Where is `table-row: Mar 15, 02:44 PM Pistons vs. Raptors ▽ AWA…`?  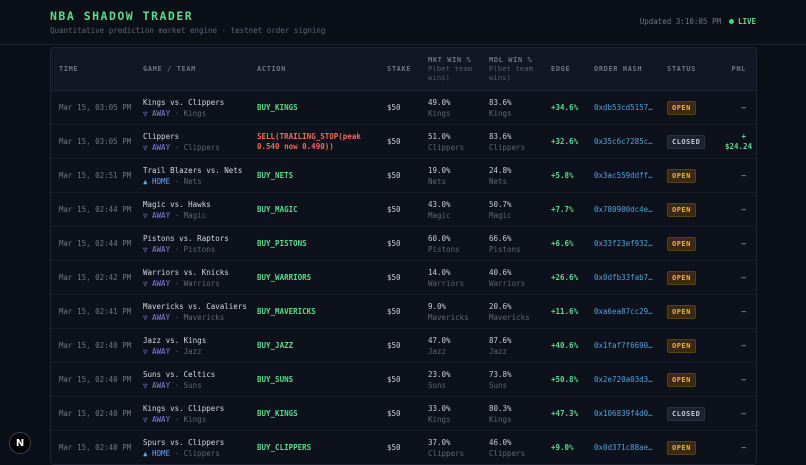
table-row: Mar 15, 02:44 PM Pistons vs. Raptors ▽ AWA… is located at coordinates (403, 243).